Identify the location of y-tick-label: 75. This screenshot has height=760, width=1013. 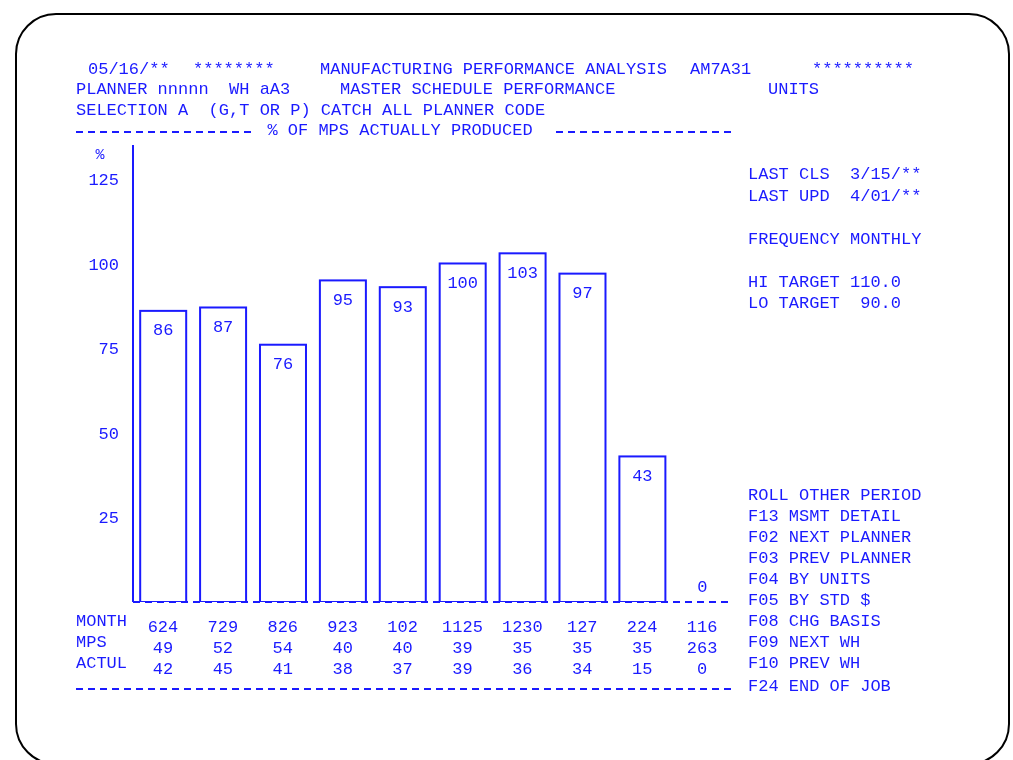
(108, 350).